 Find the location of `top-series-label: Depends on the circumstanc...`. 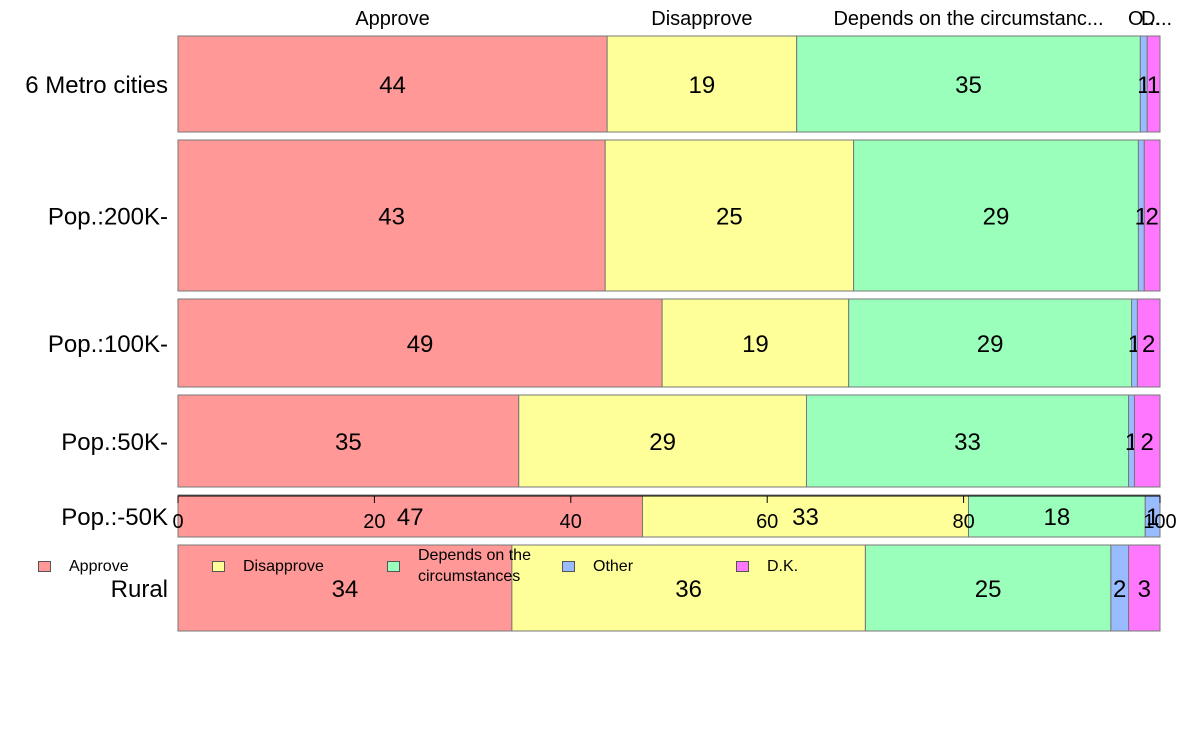

top-series-label: Depends on the circumstanc... is located at coordinates (968, 19).